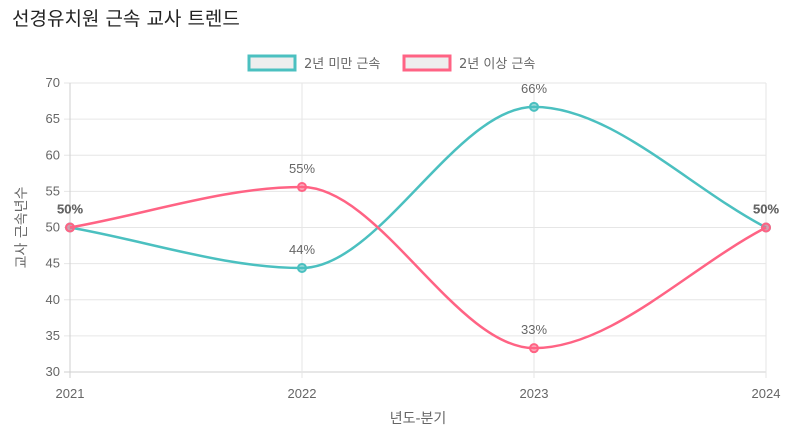 This screenshot has width=802, height=435. I want to click on x-tick-label: 2024, so click(766, 393).